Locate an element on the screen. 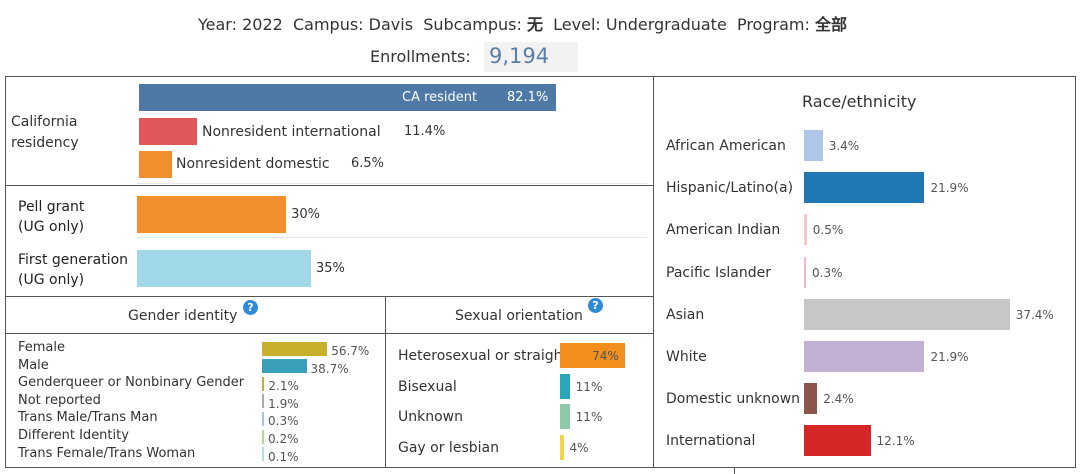 The image size is (1080, 474). nonresident-international-label: Nonresident international is located at coordinates (291, 132).